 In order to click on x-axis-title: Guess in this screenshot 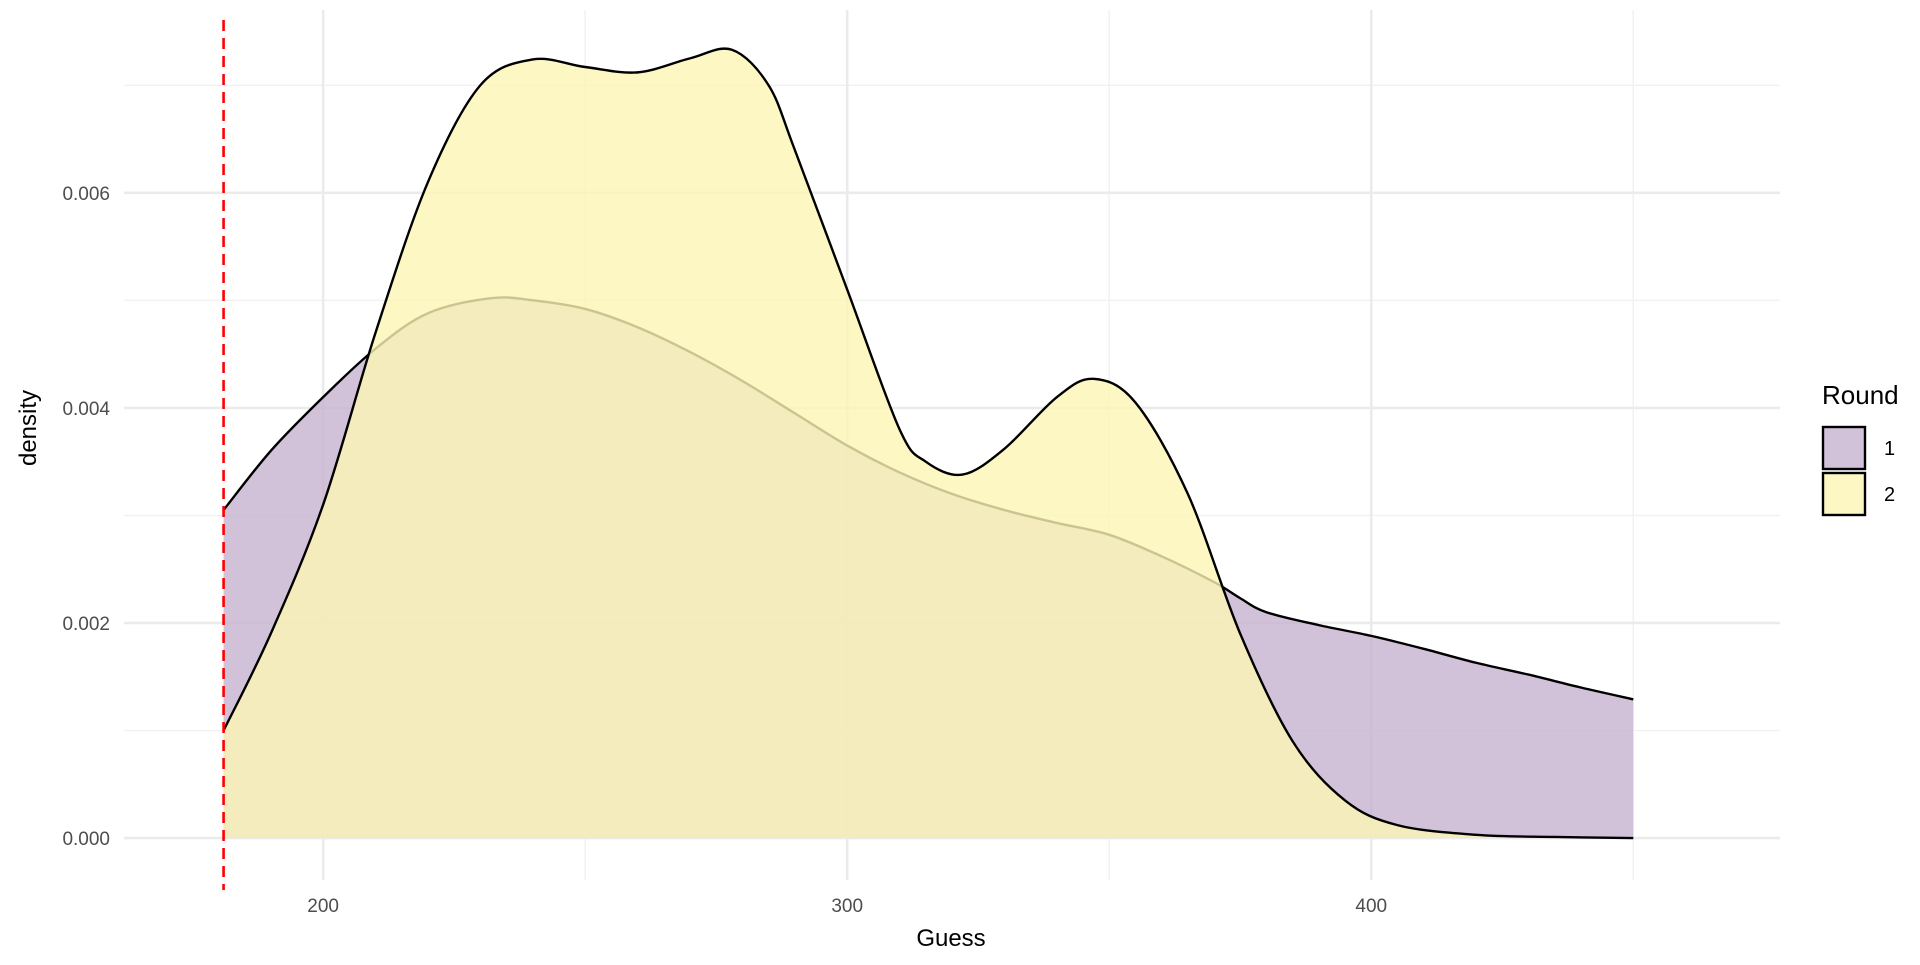, I will do `click(950, 938)`.